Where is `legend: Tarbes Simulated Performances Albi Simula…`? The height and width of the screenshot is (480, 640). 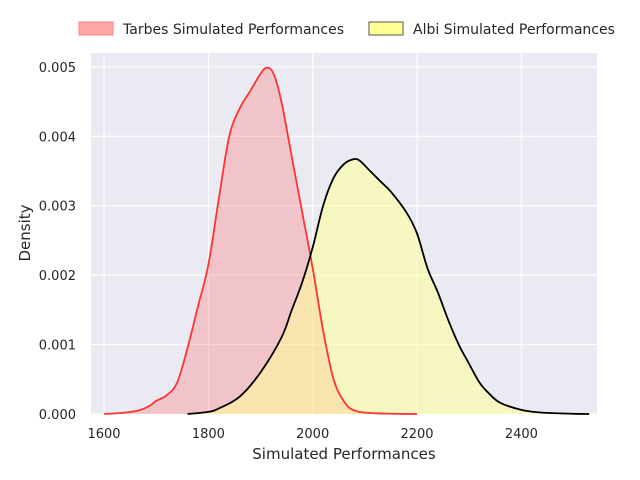
legend: Tarbes Simulated Performances Albi Simula… is located at coordinates (346, 29).